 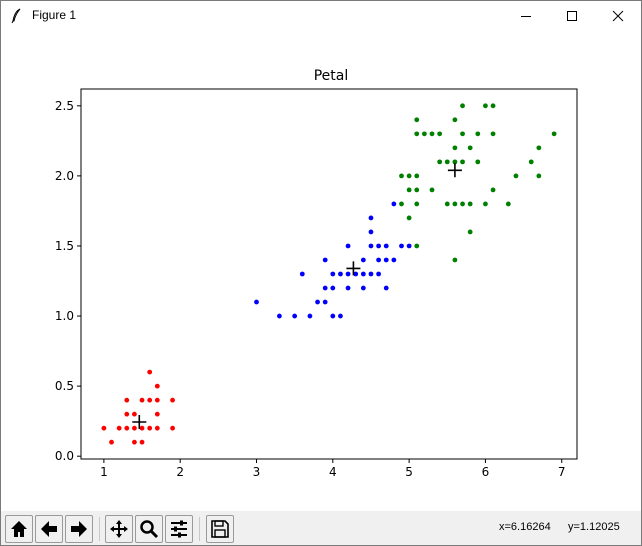 I want to click on maximize-button, so click(x=572, y=16).